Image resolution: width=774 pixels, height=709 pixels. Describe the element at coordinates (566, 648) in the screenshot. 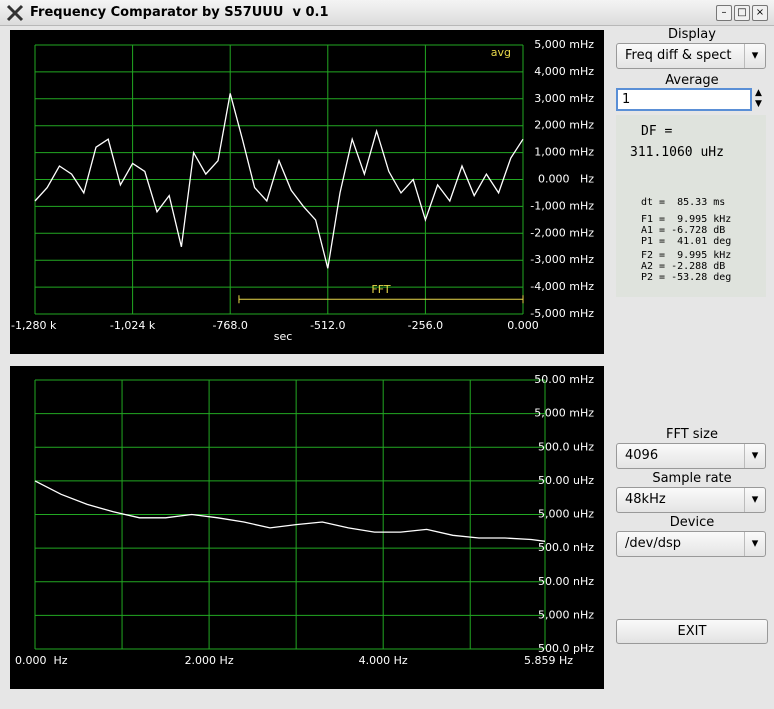

I see `y-tick-label: 500.0 pHz` at that location.